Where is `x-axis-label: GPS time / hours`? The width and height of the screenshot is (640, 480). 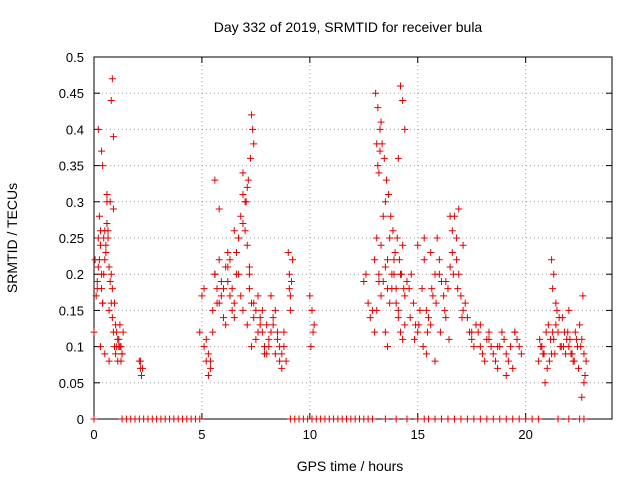 x-axis-label: GPS time / hours is located at coordinates (350, 466).